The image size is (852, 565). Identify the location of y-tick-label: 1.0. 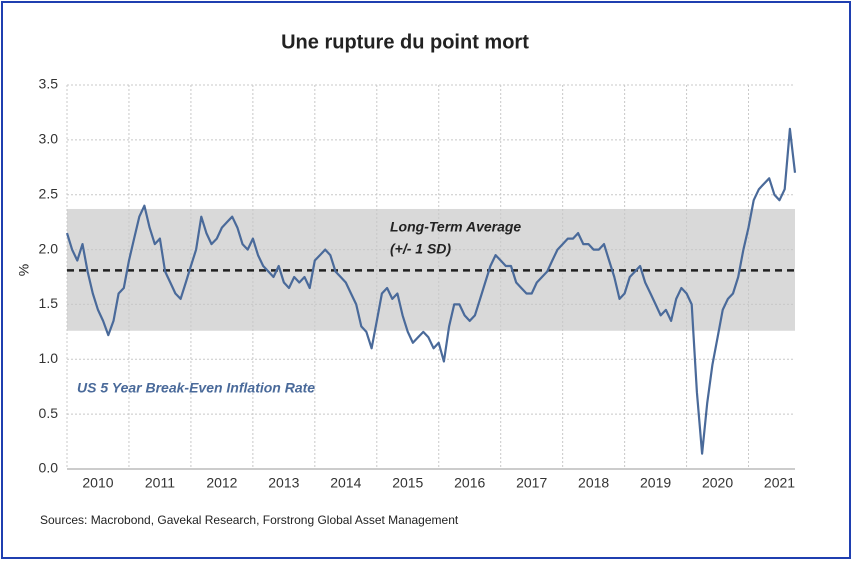
(49, 358).